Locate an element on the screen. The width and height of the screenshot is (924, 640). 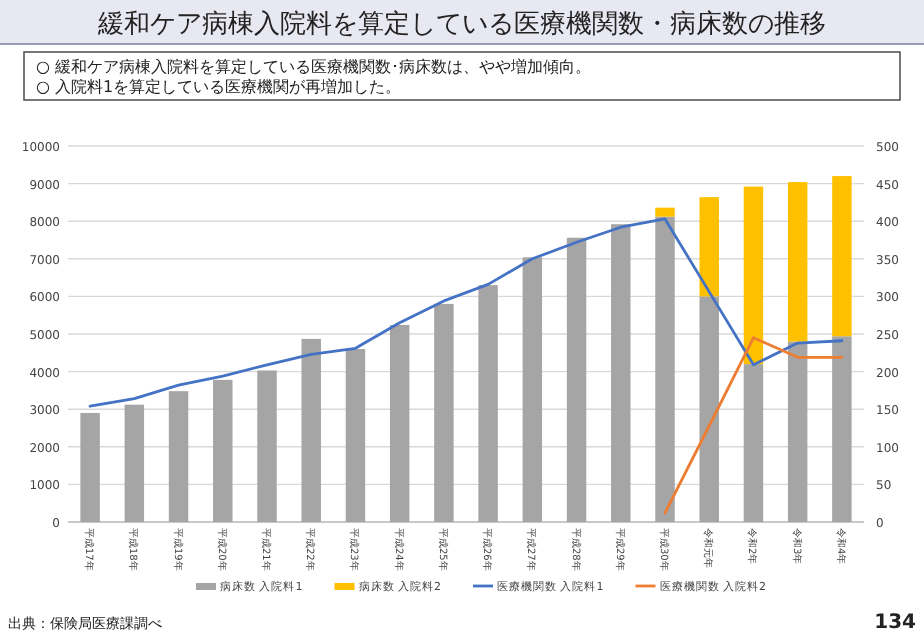
line-series is located at coordinates (753, 425).